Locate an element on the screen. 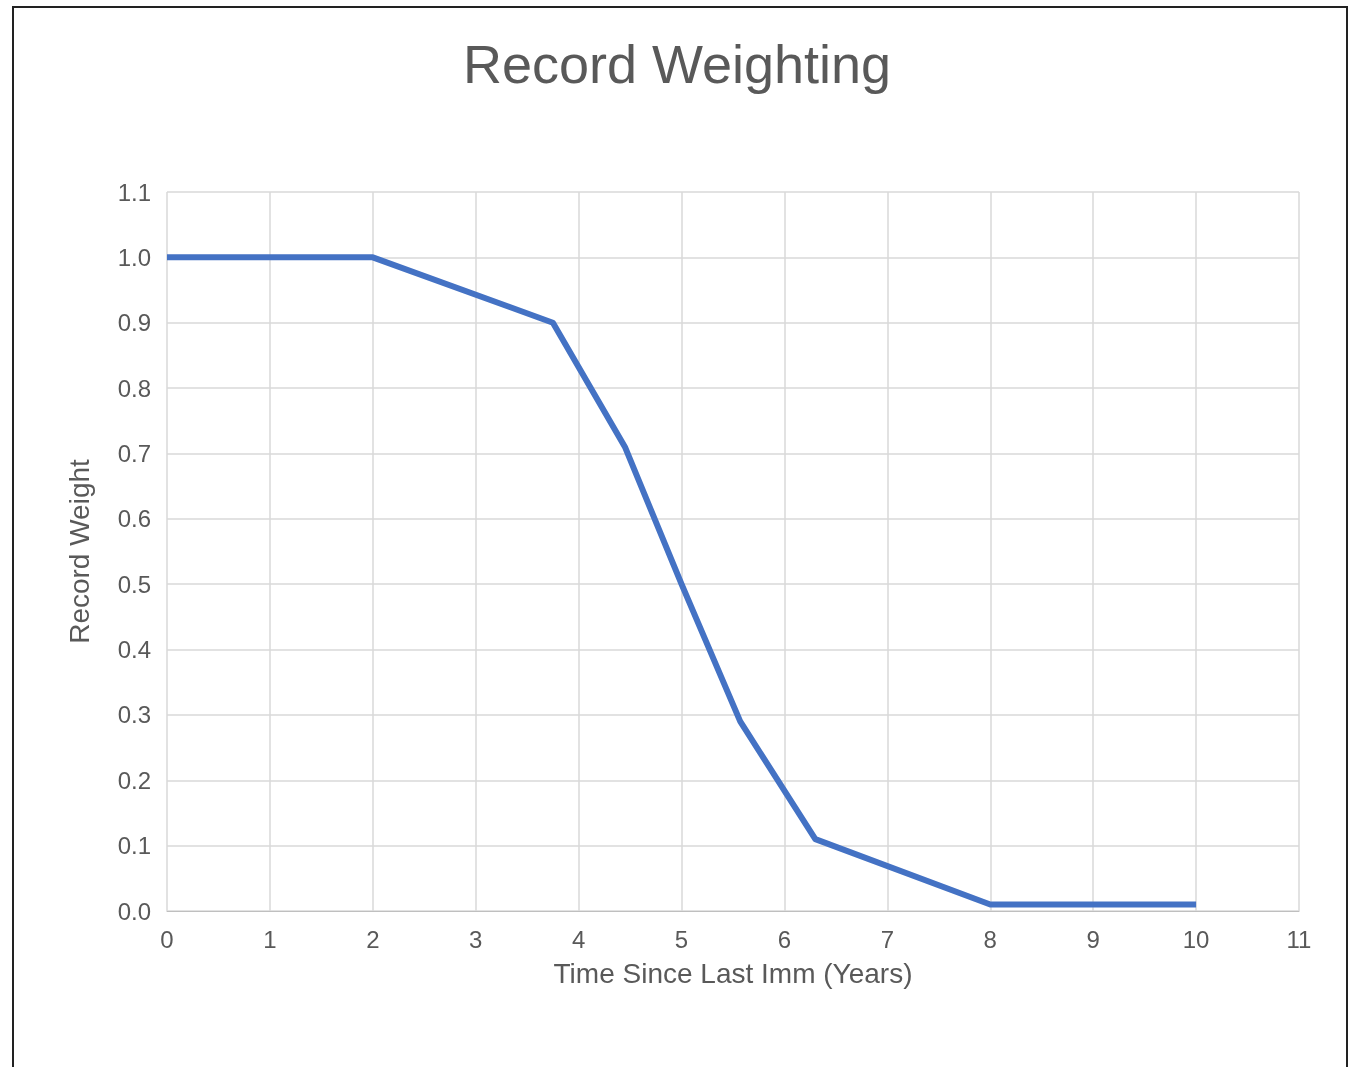 The width and height of the screenshot is (1354, 1067). y-tick-label: 0.5 is located at coordinates (134, 584).